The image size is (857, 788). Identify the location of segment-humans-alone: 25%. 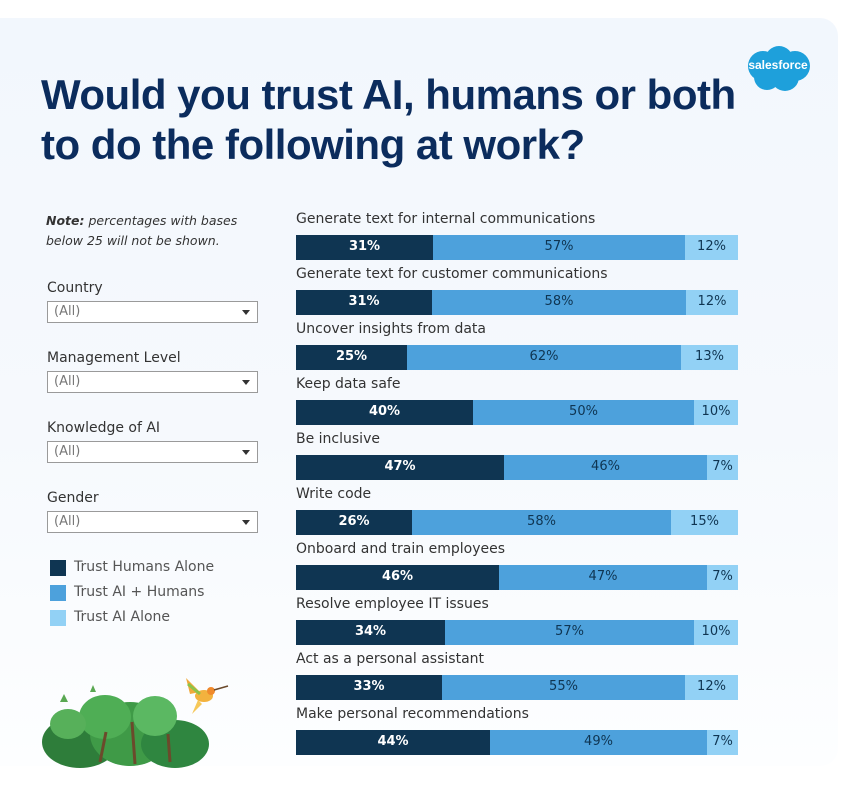
(351, 357).